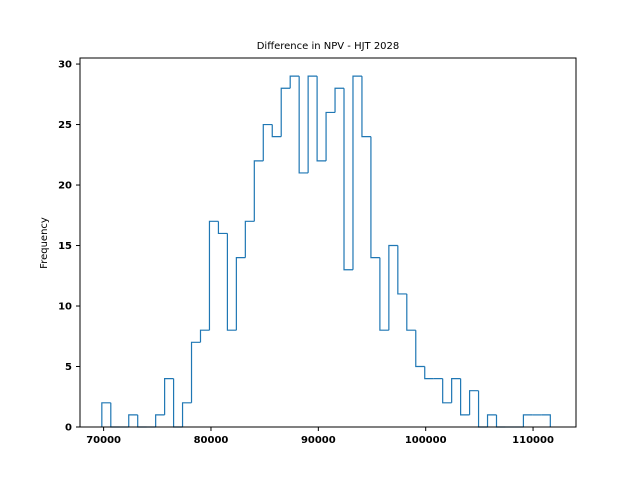 The height and width of the screenshot is (480, 640). What do you see at coordinates (65, 125) in the screenshot?
I see `y-tick-label: 25` at bounding box center [65, 125].